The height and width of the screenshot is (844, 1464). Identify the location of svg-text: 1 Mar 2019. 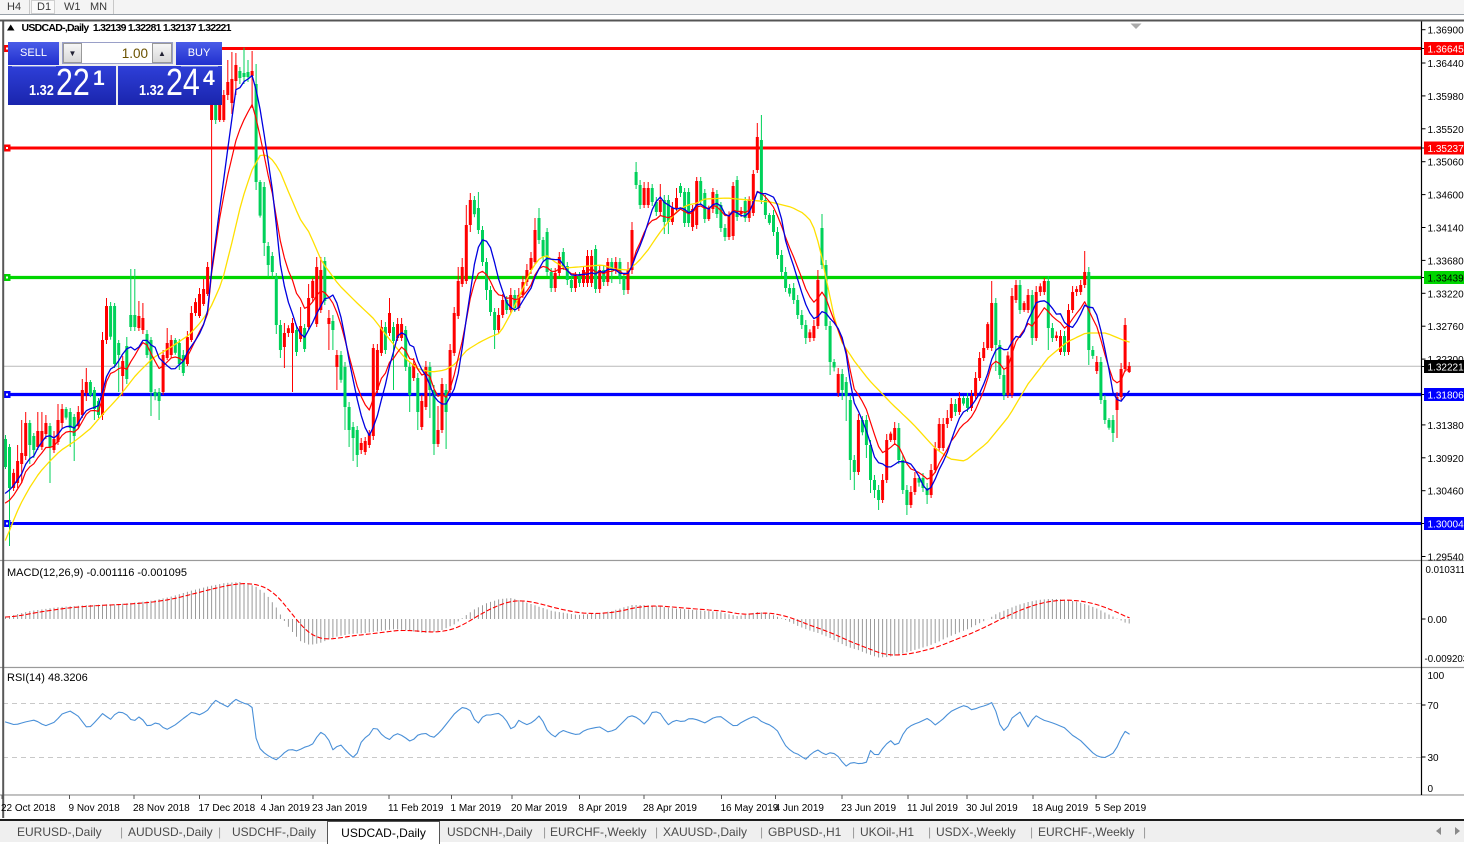
(476, 808).